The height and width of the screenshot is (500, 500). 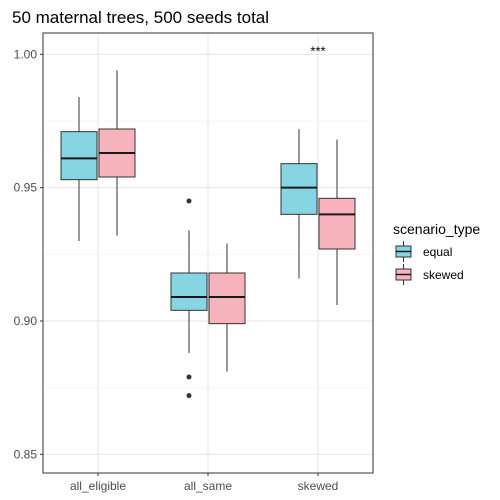 I want to click on box-equal-all_same, so click(x=189, y=298).